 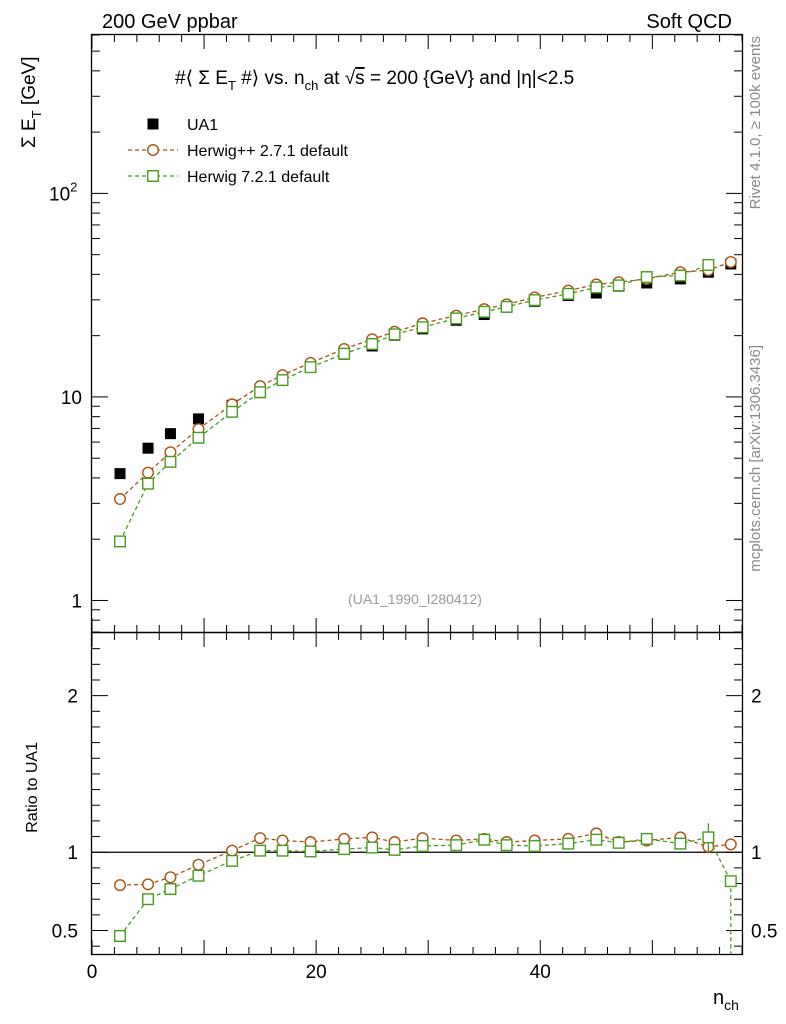 I want to click on ratio-y-tick-label: 1, so click(x=72, y=853).